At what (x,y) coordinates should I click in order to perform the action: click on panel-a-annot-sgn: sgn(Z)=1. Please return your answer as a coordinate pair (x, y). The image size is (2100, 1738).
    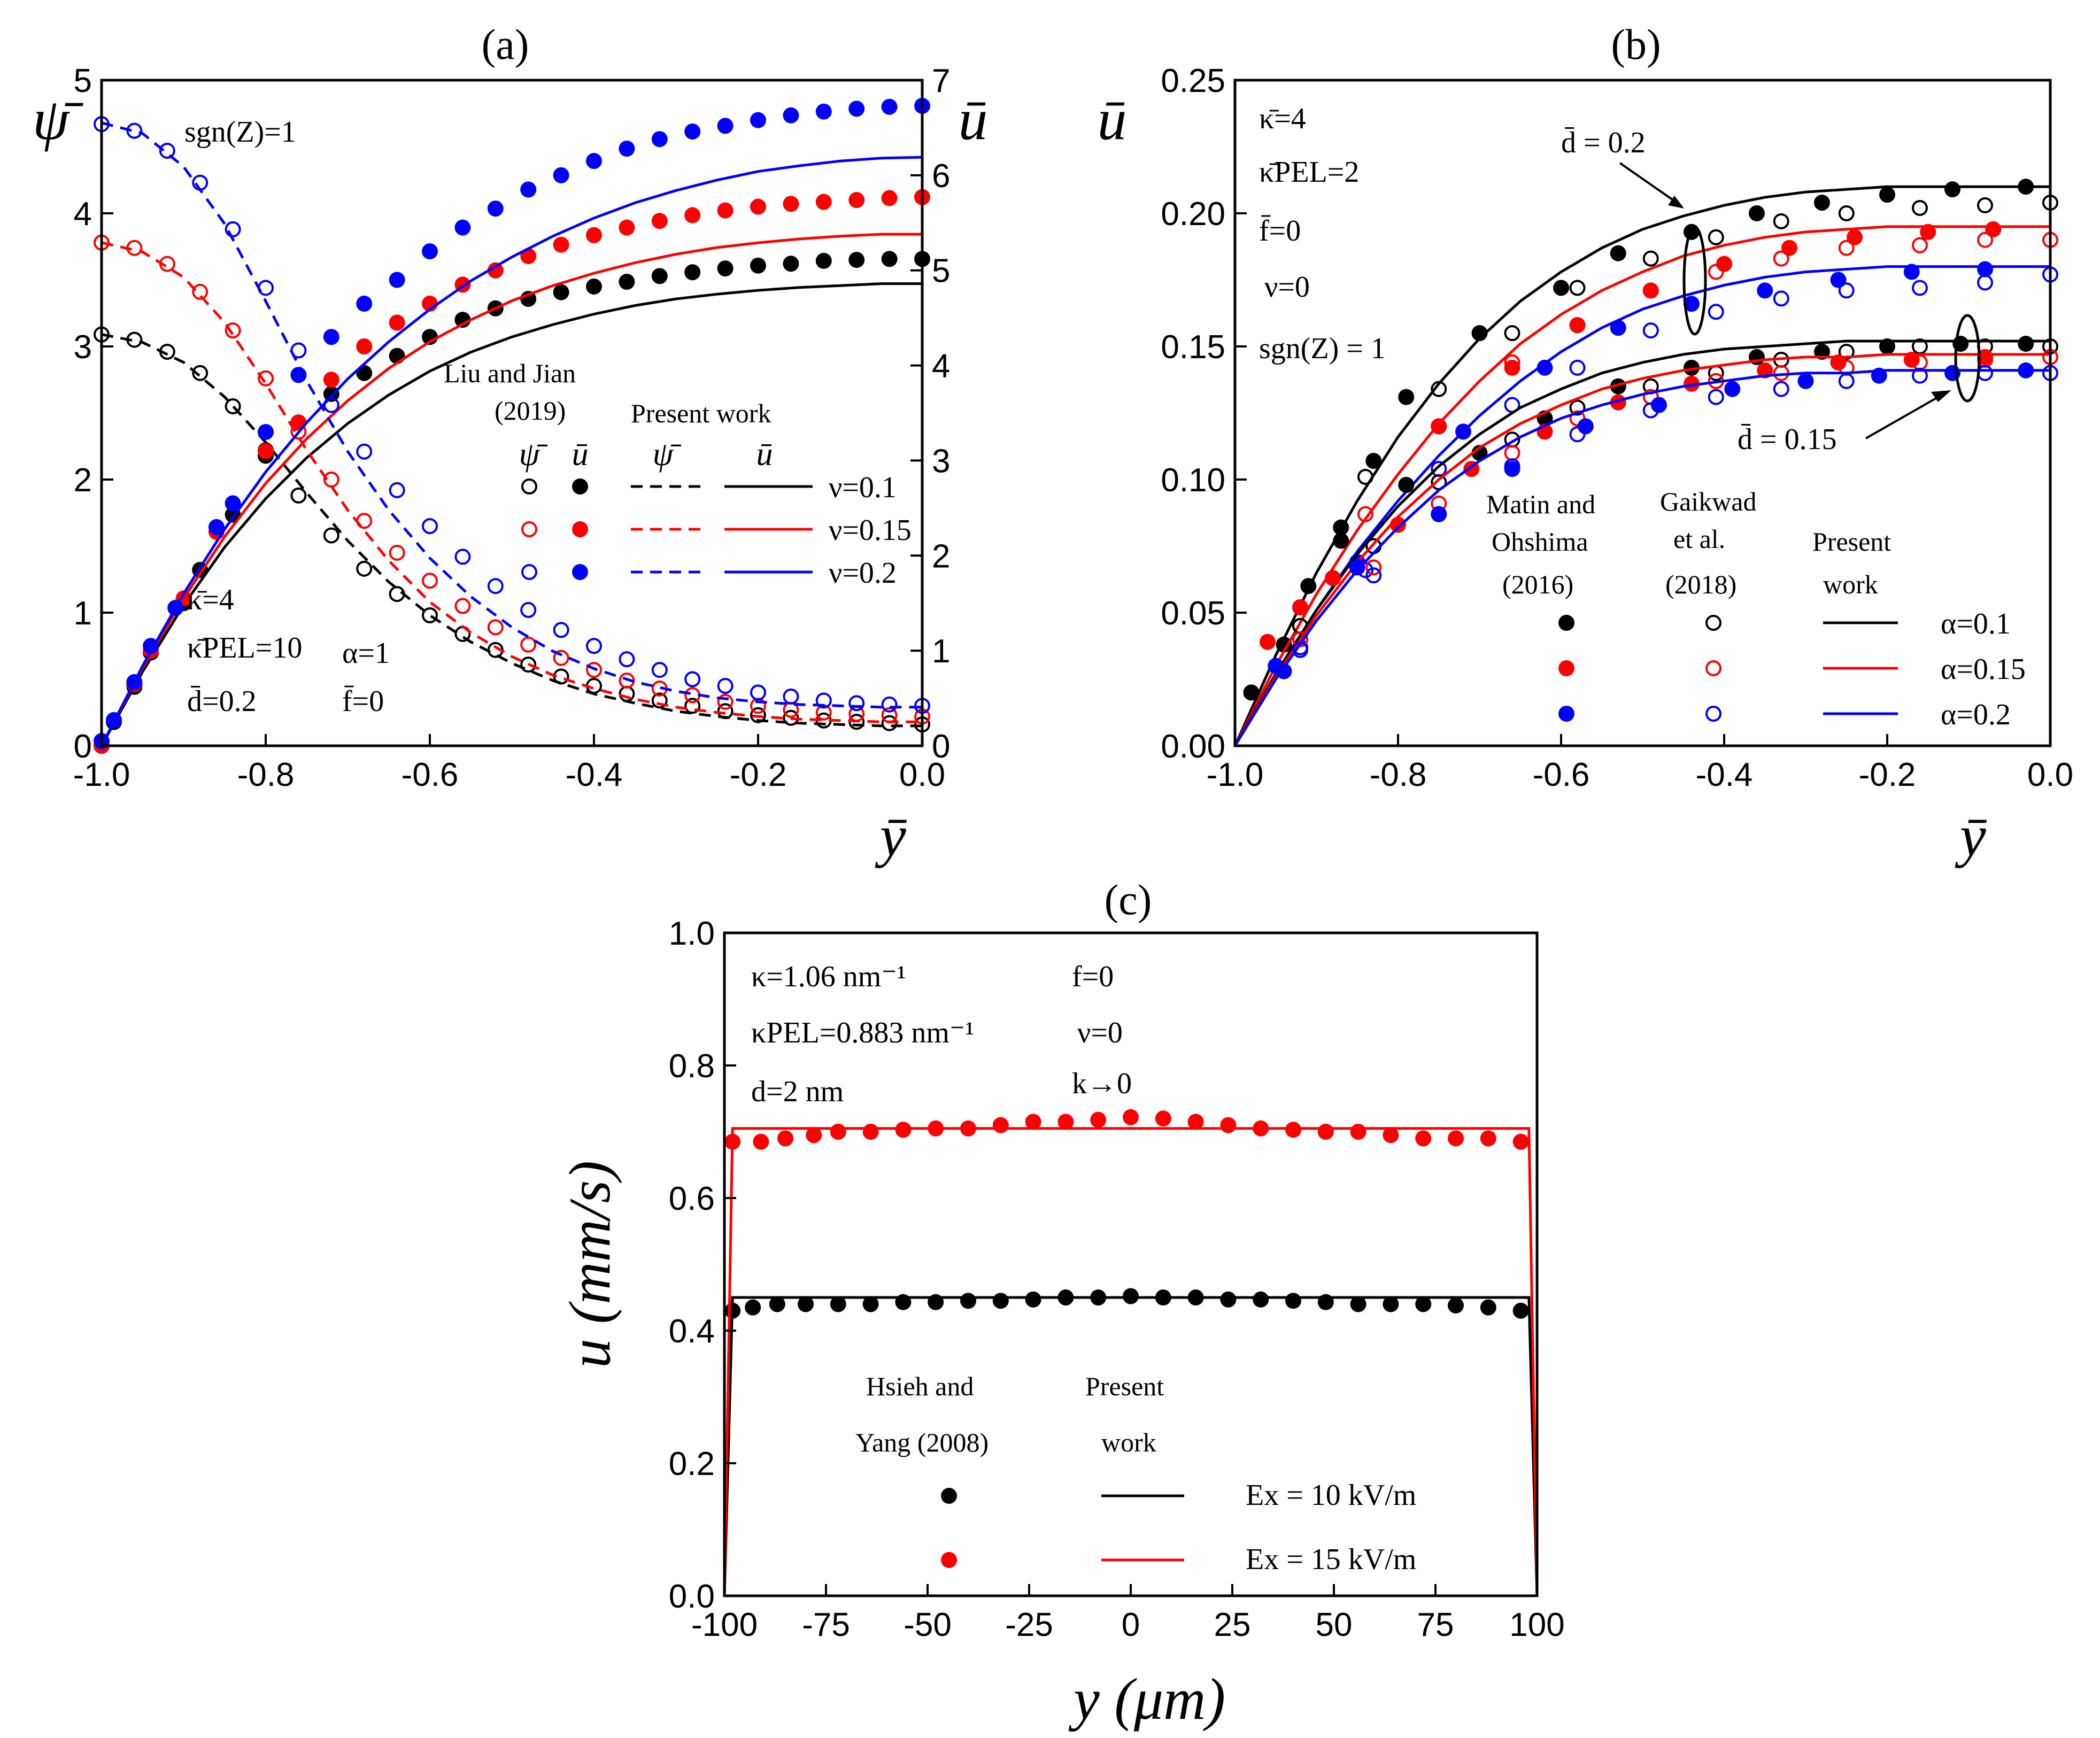
    Looking at the image, I should click on (240, 132).